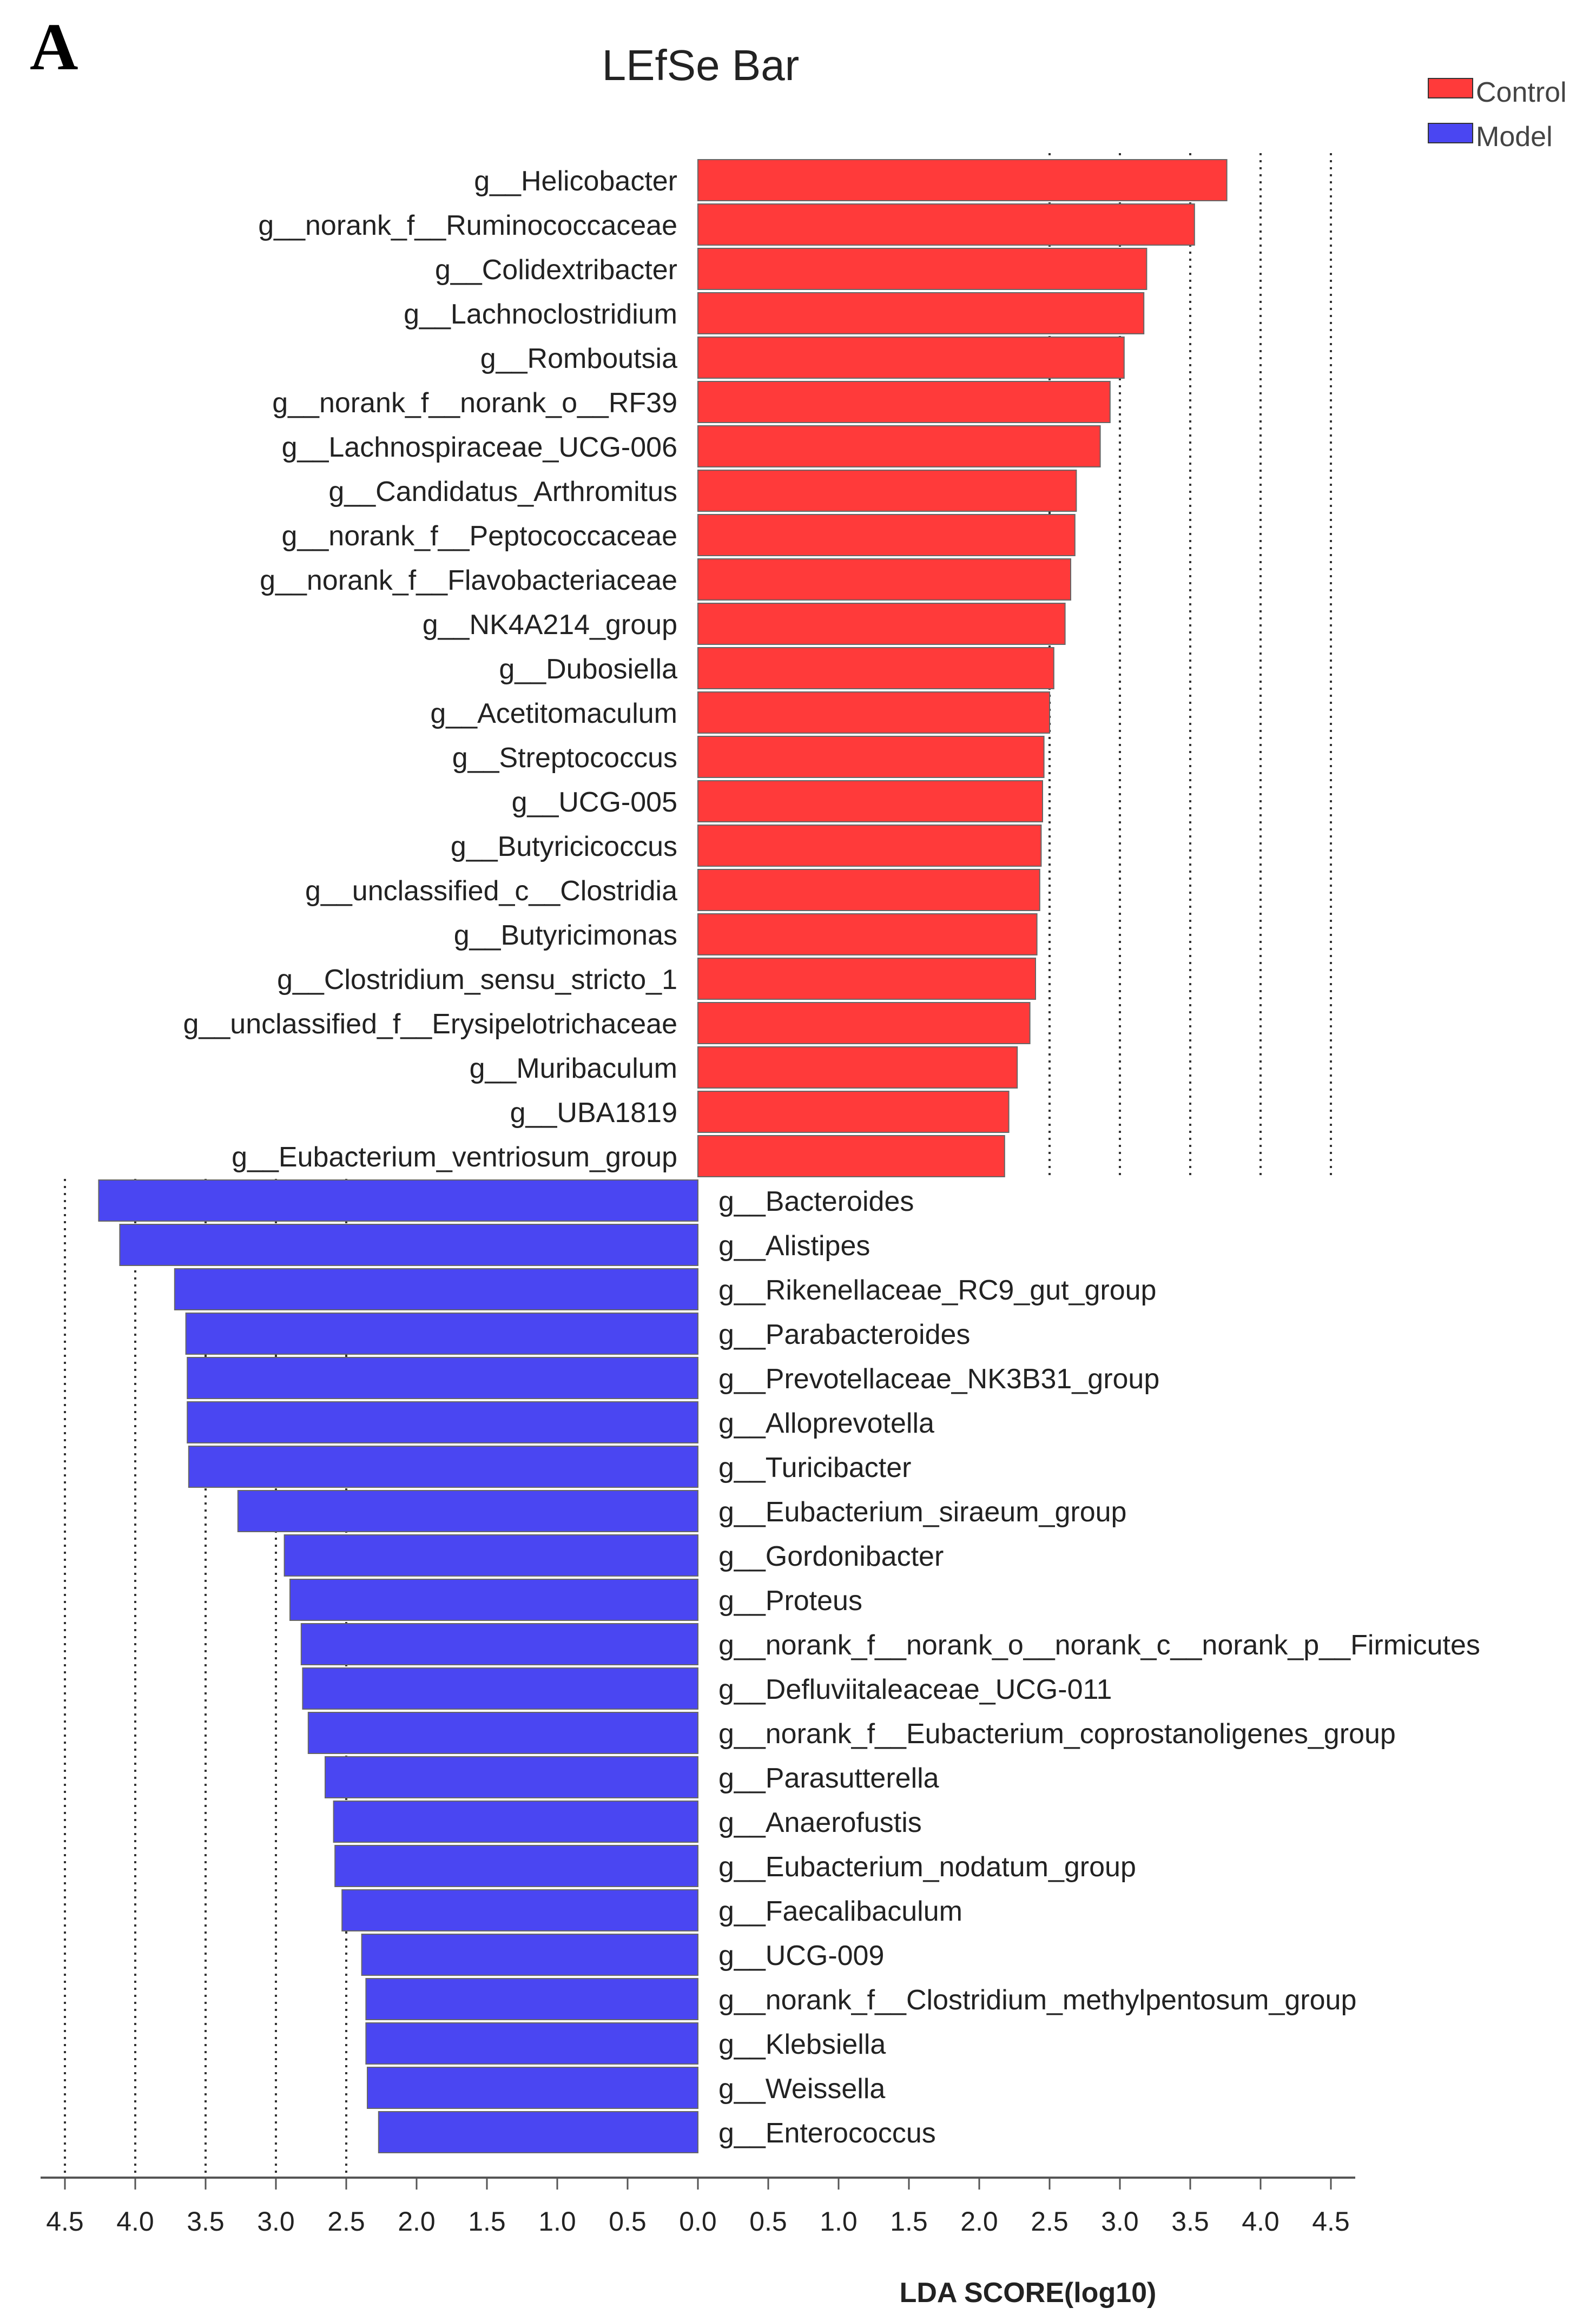 The image size is (1596, 2321). What do you see at coordinates (564, 846) in the screenshot?
I see `category-label-control: g__Butyricicoccus` at bounding box center [564, 846].